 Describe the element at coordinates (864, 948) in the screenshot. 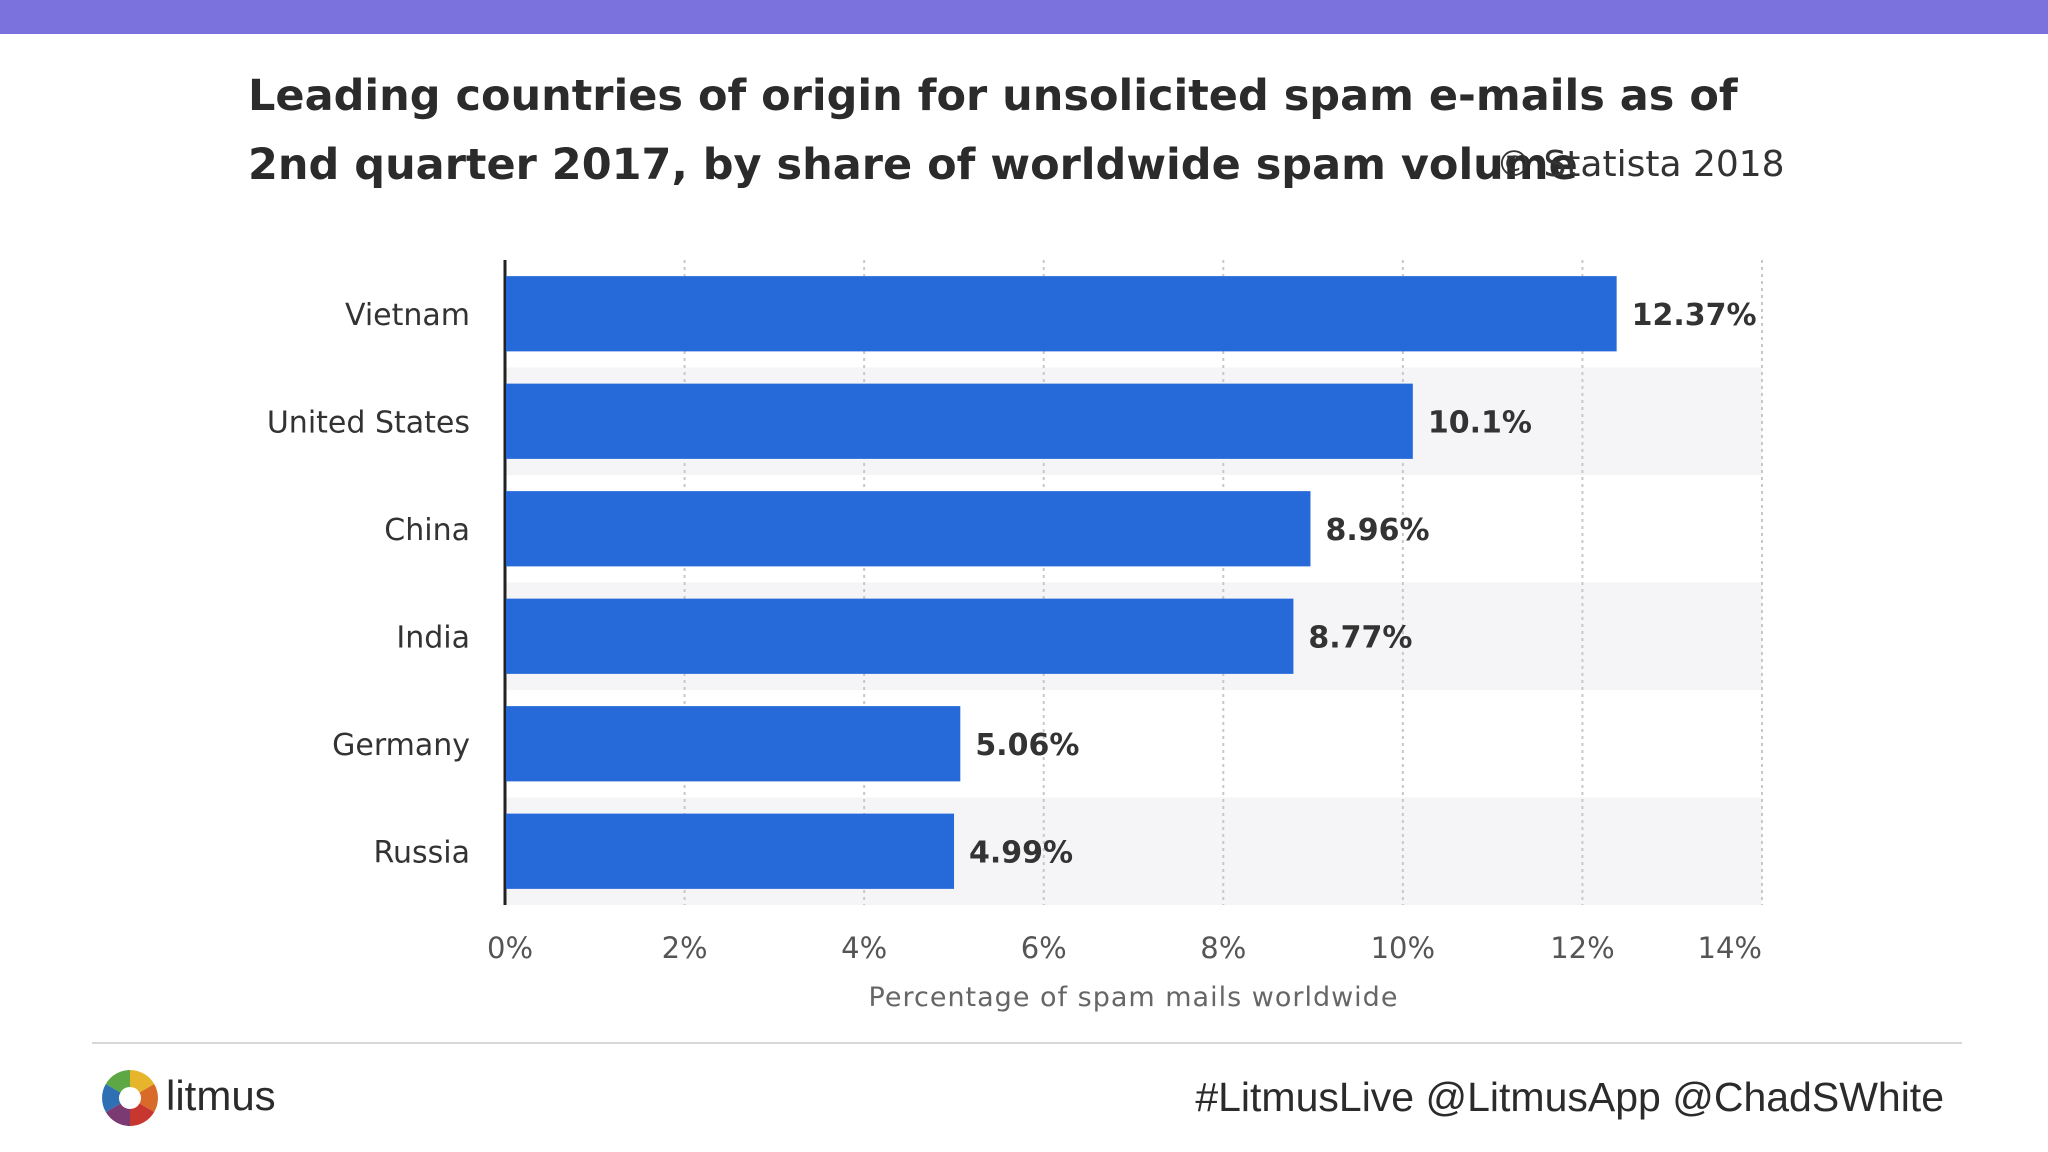

I see `x-tick-label: 4%` at that location.